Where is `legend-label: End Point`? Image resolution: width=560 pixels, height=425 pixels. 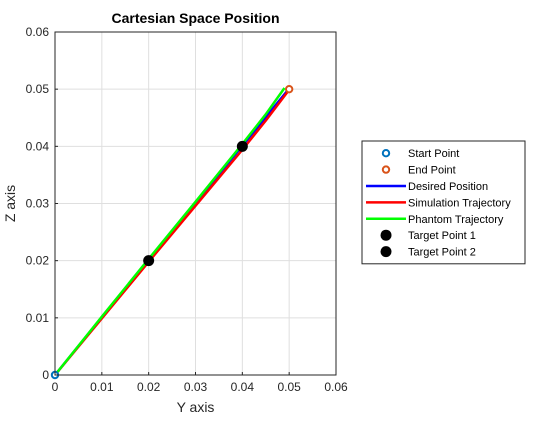 legend-label: End Point is located at coordinates (432, 171).